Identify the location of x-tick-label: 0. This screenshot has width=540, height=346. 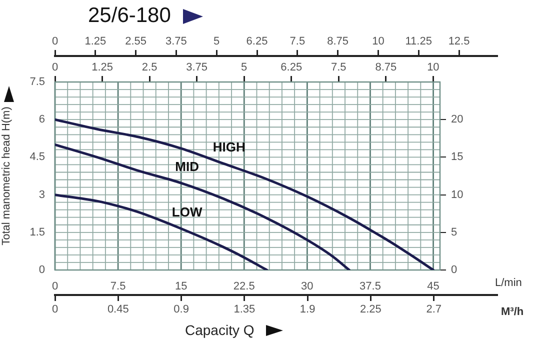
(55, 286).